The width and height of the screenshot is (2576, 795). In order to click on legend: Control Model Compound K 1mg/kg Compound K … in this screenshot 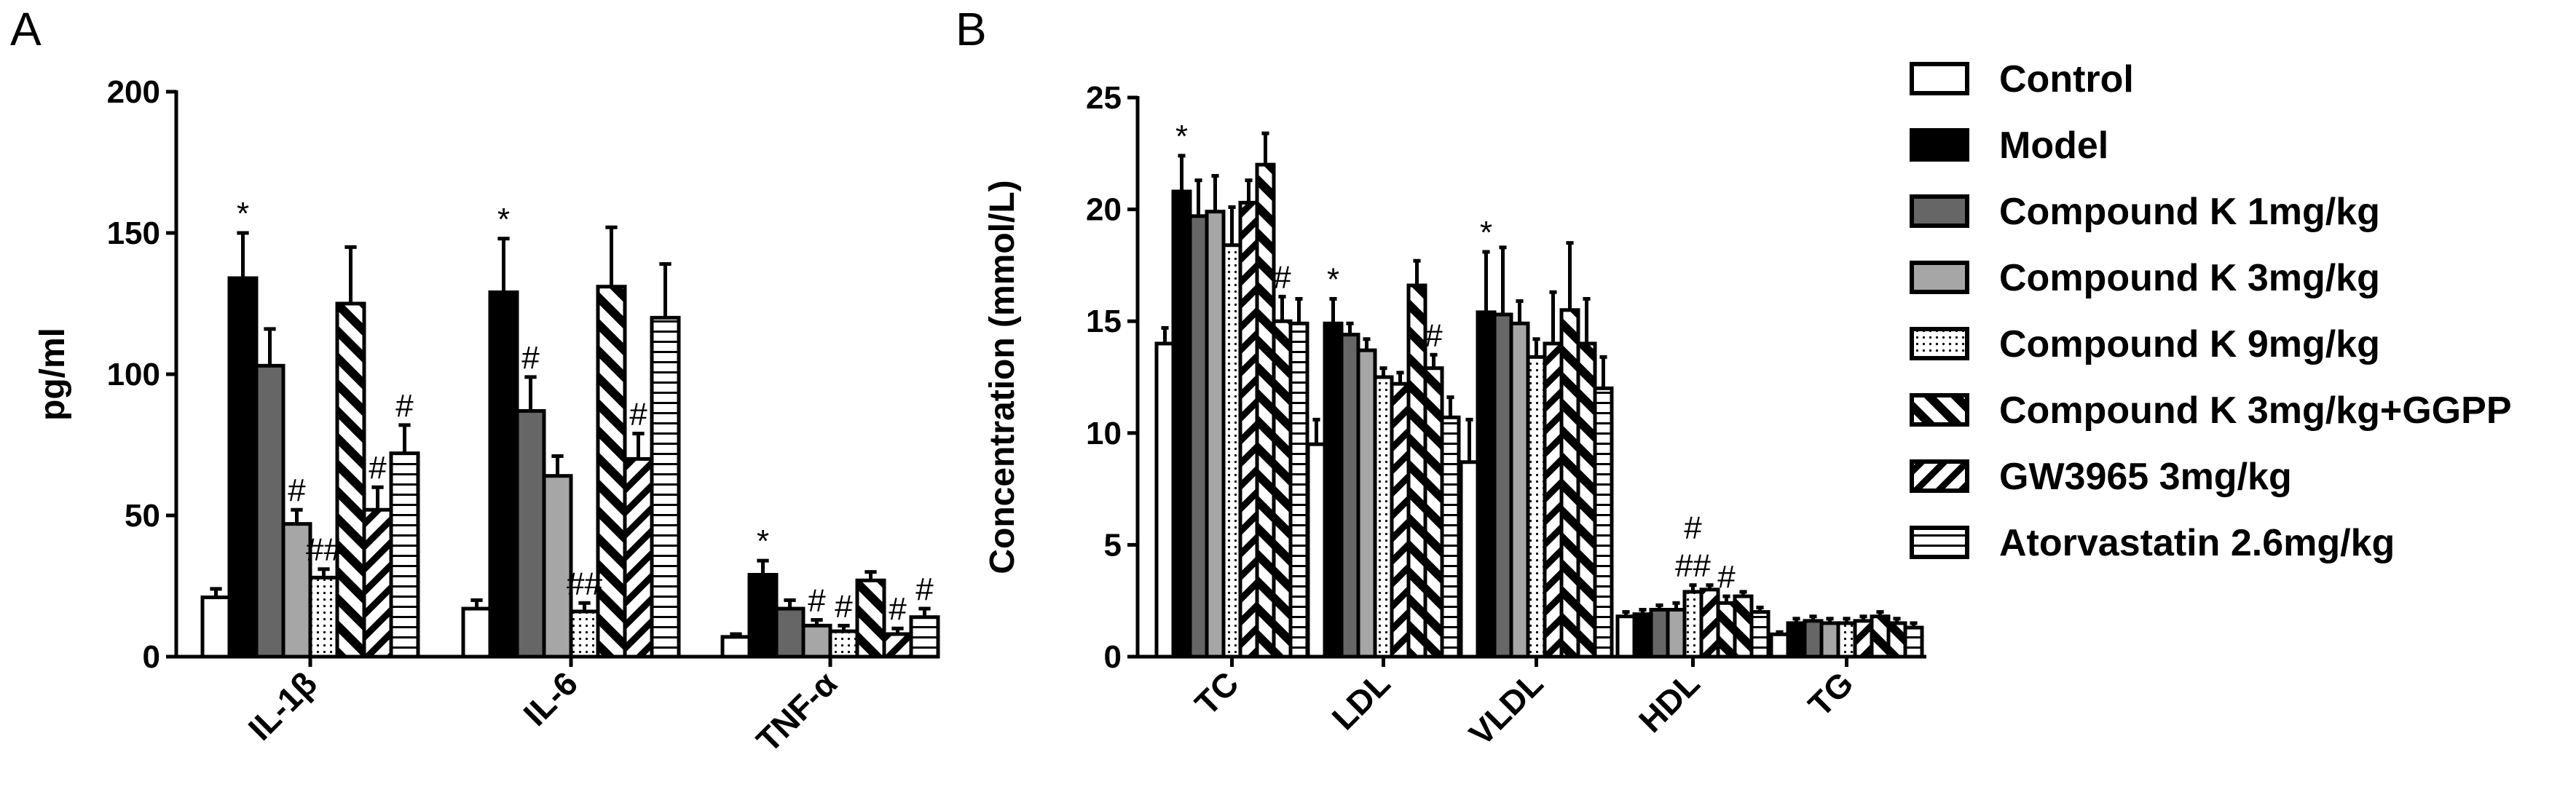, I will do `click(2211, 311)`.